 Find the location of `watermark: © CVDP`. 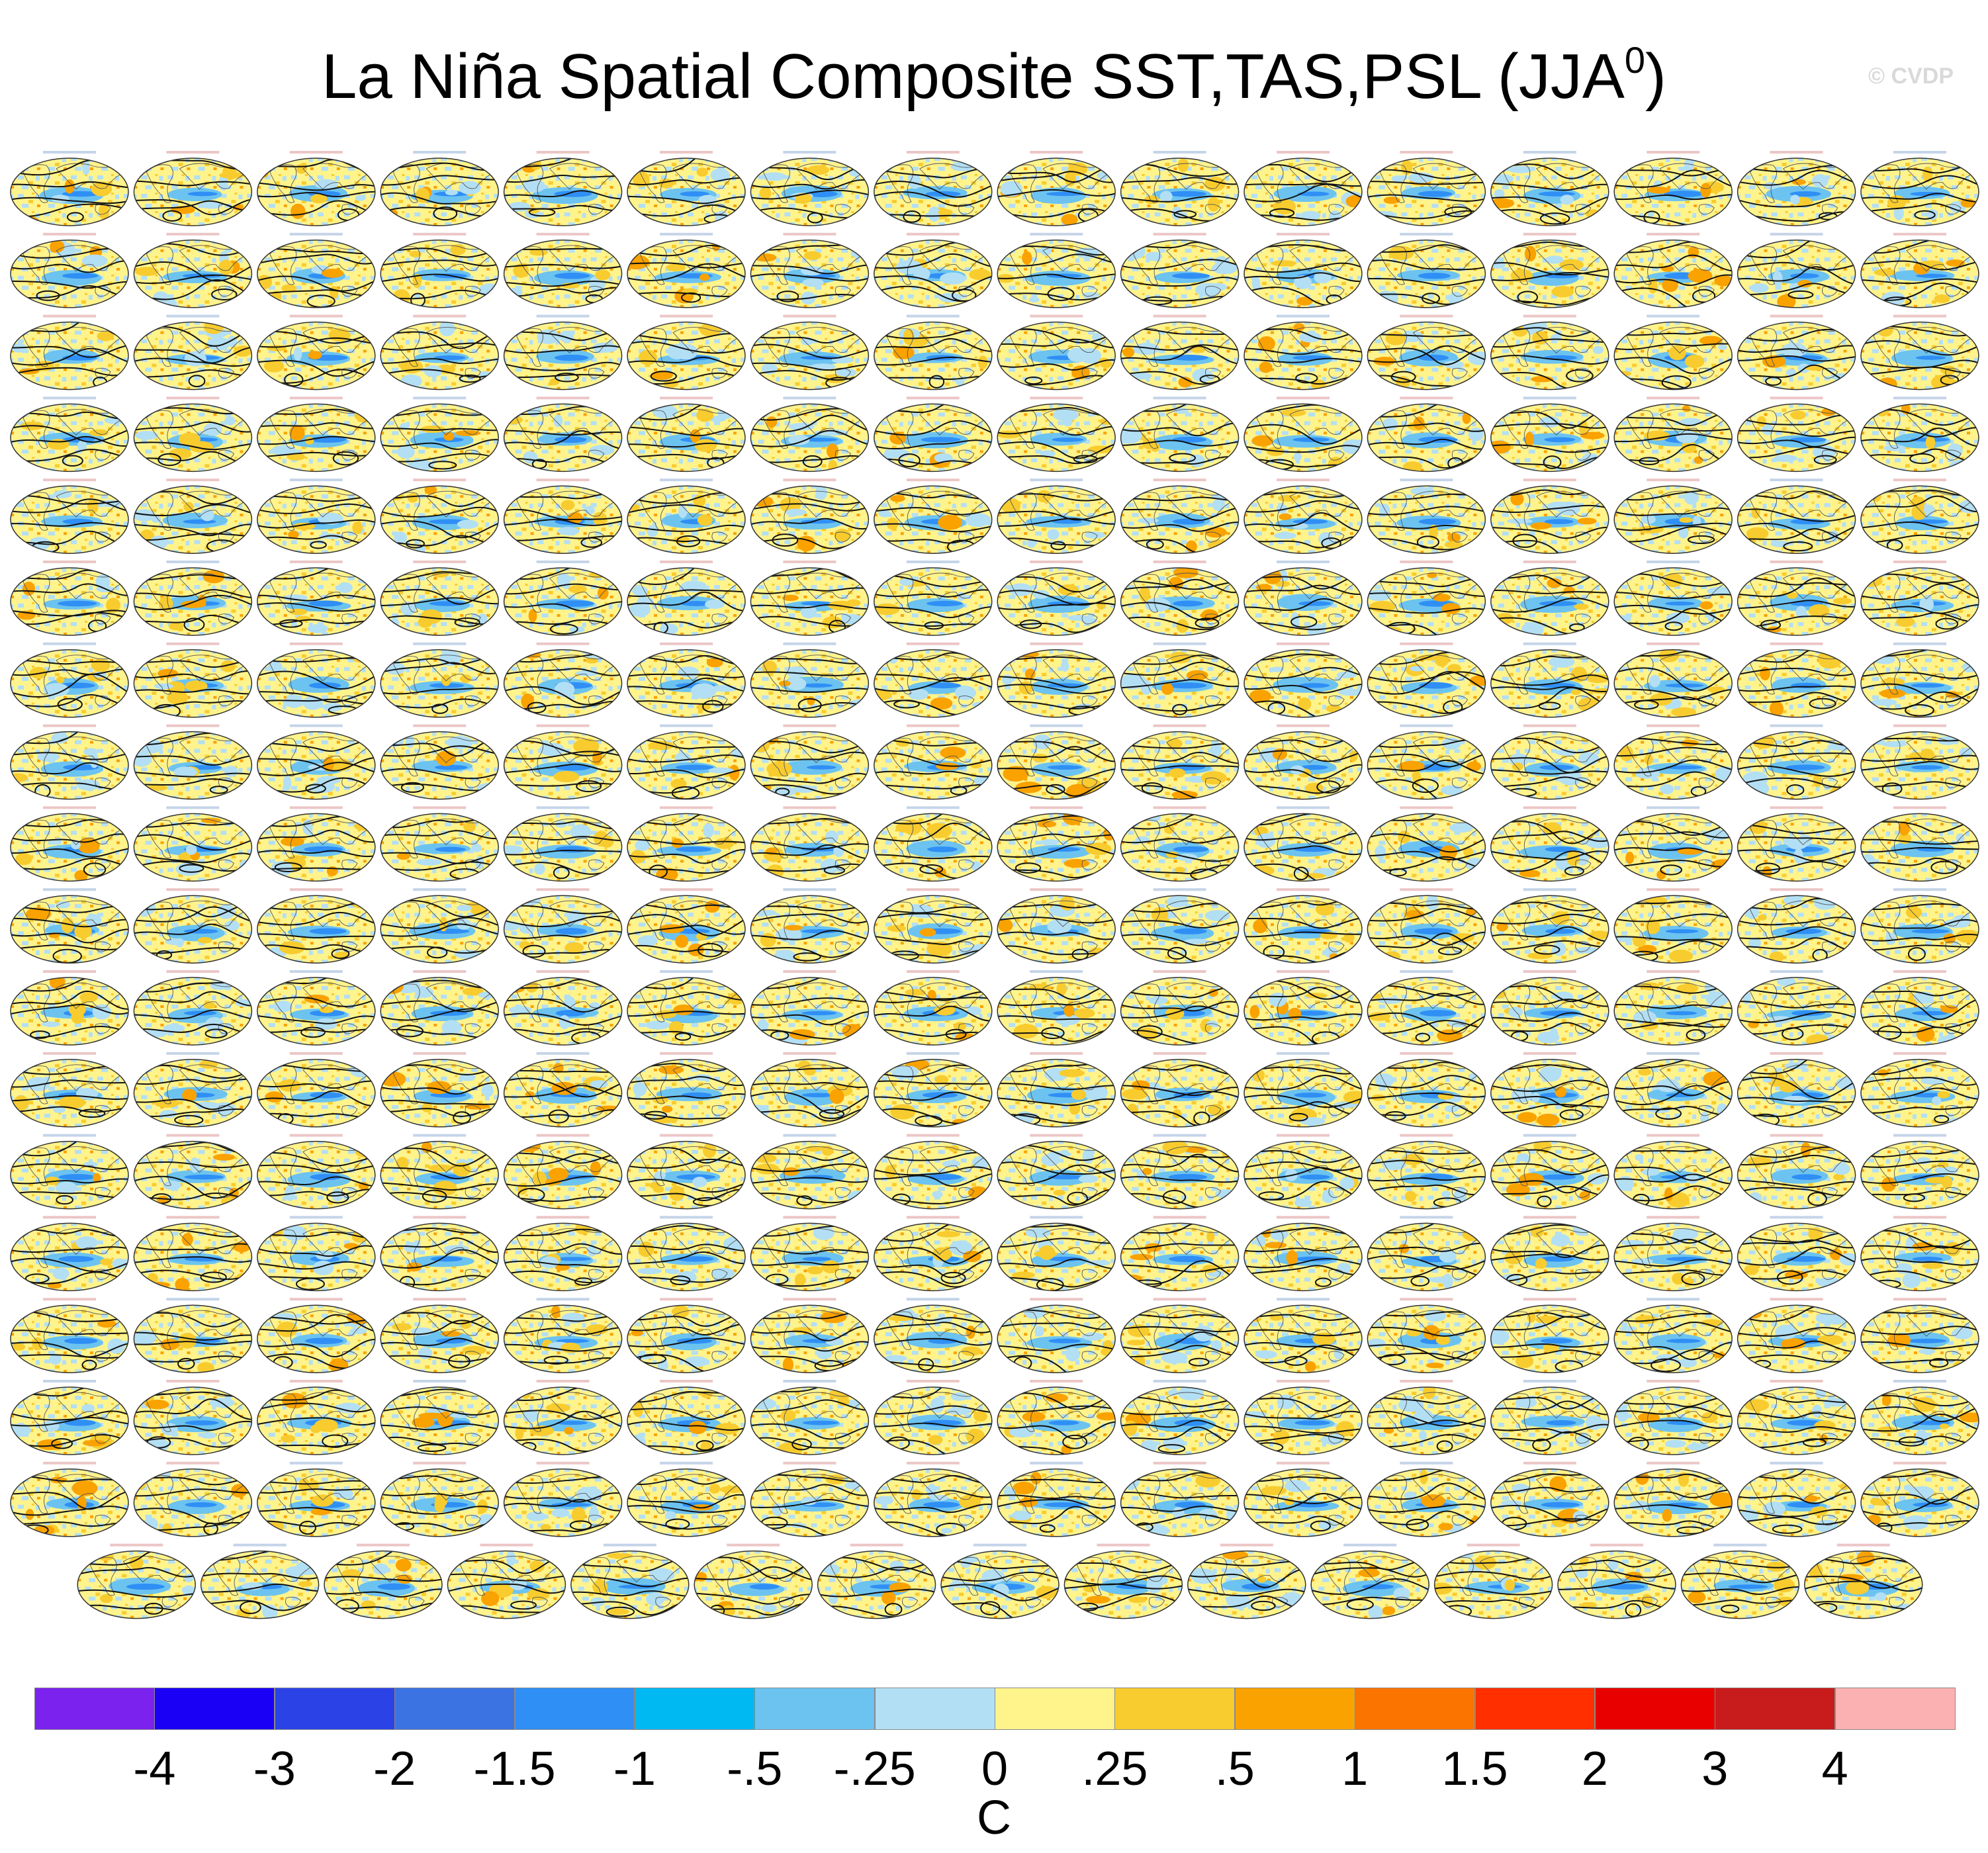

watermark: © CVDP is located at coordinates (1911, 76).